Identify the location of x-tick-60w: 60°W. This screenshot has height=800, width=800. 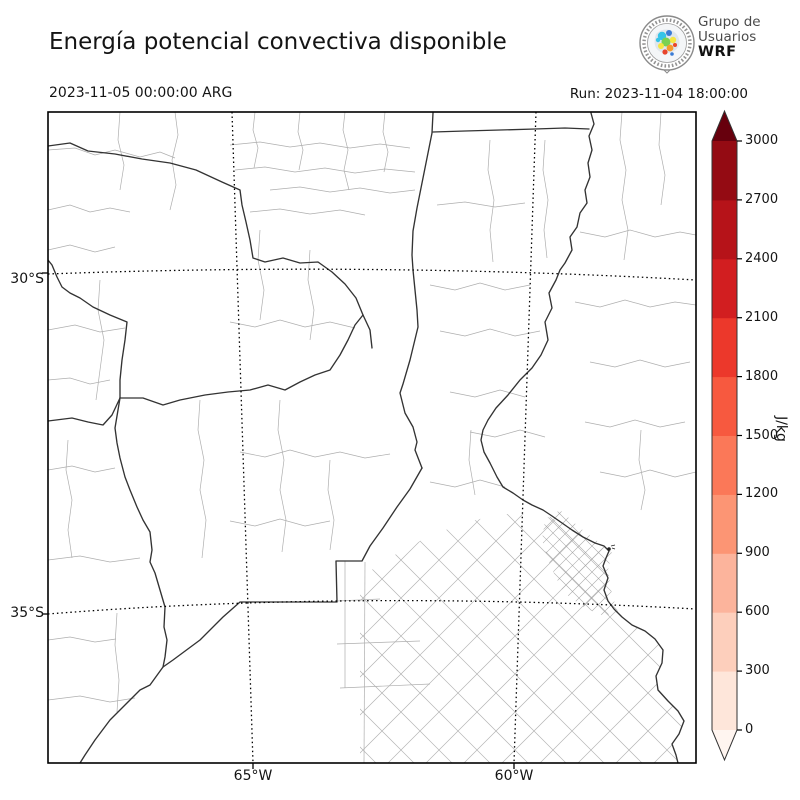
(514, 776).